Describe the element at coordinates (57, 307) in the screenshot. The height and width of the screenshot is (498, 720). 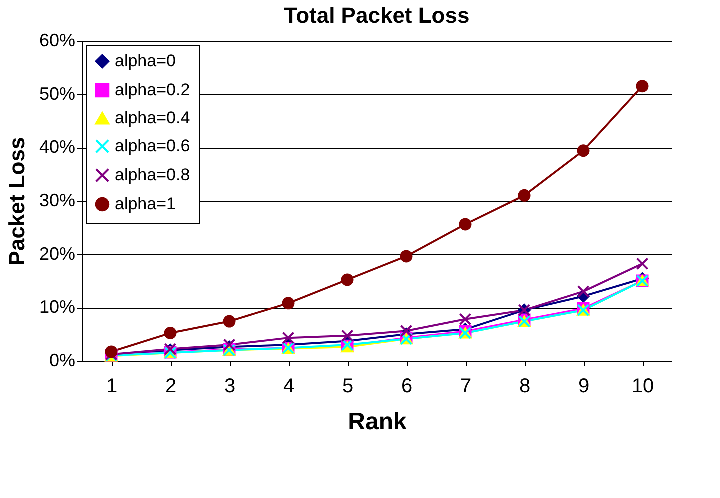
I see `y-tick-label: 10%` at that location.